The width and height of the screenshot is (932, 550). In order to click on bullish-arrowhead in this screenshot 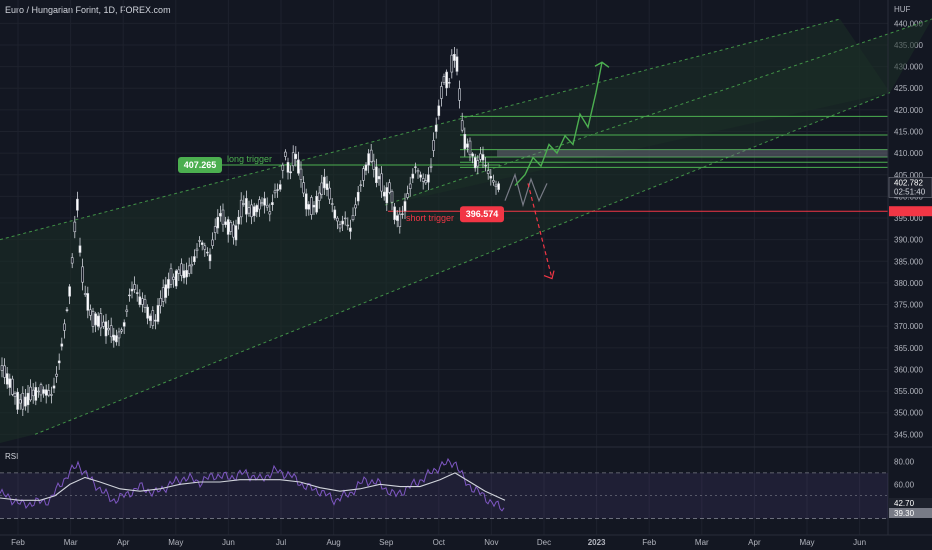, I will do `click(602, 64)`.